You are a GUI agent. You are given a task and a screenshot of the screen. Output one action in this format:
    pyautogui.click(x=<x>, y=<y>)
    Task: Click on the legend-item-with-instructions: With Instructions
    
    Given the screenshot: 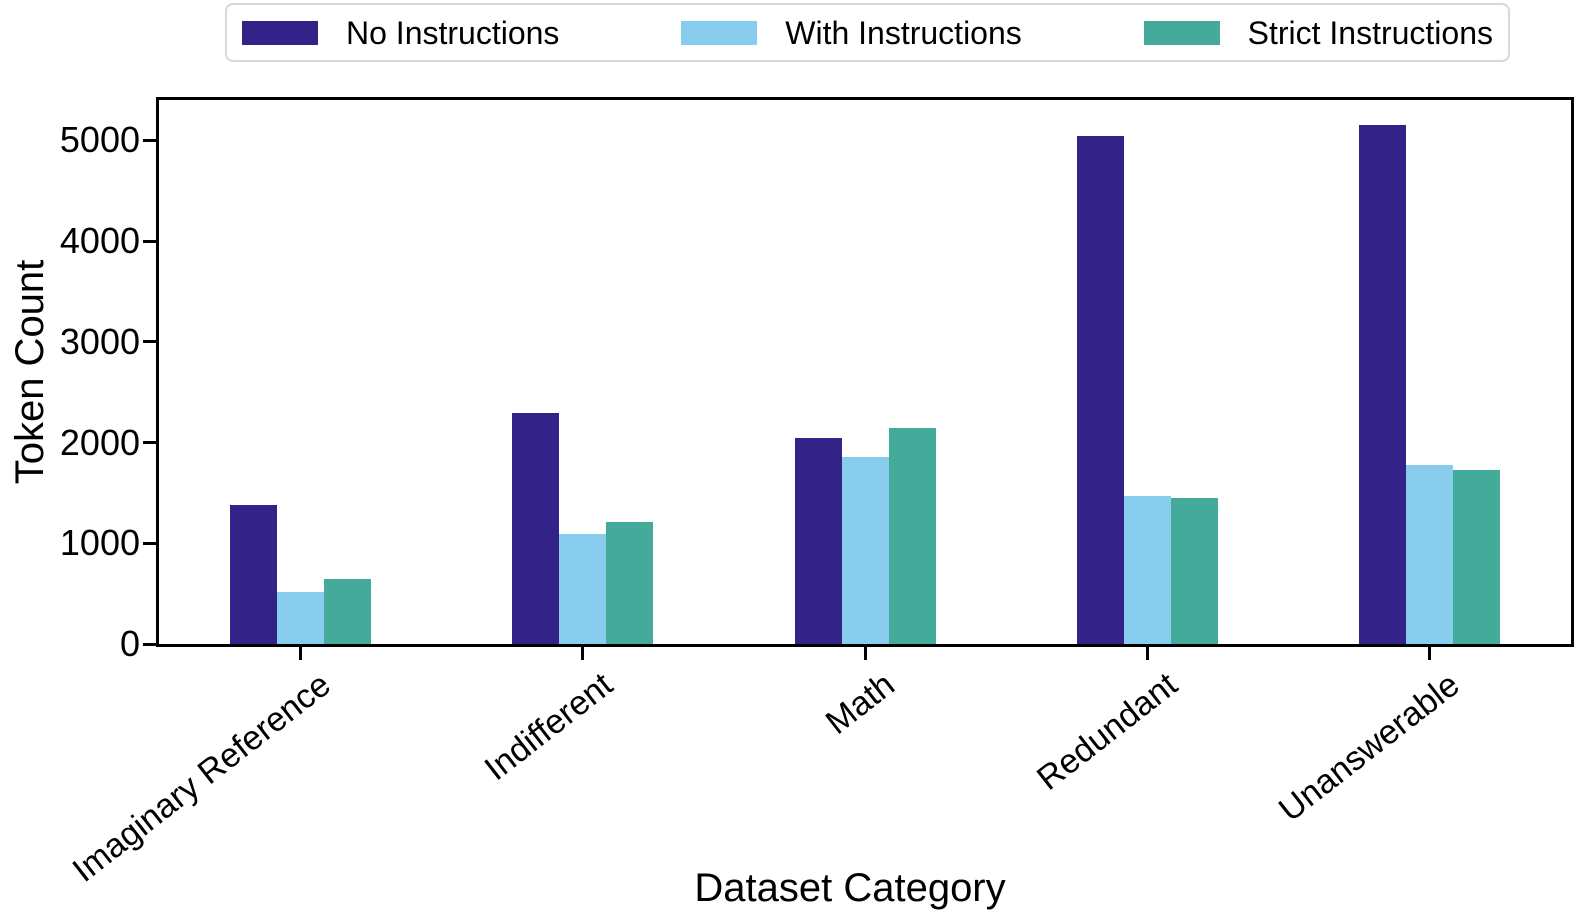 What is the action you would take?
    pyautogui.click(x=851, y=33)
    